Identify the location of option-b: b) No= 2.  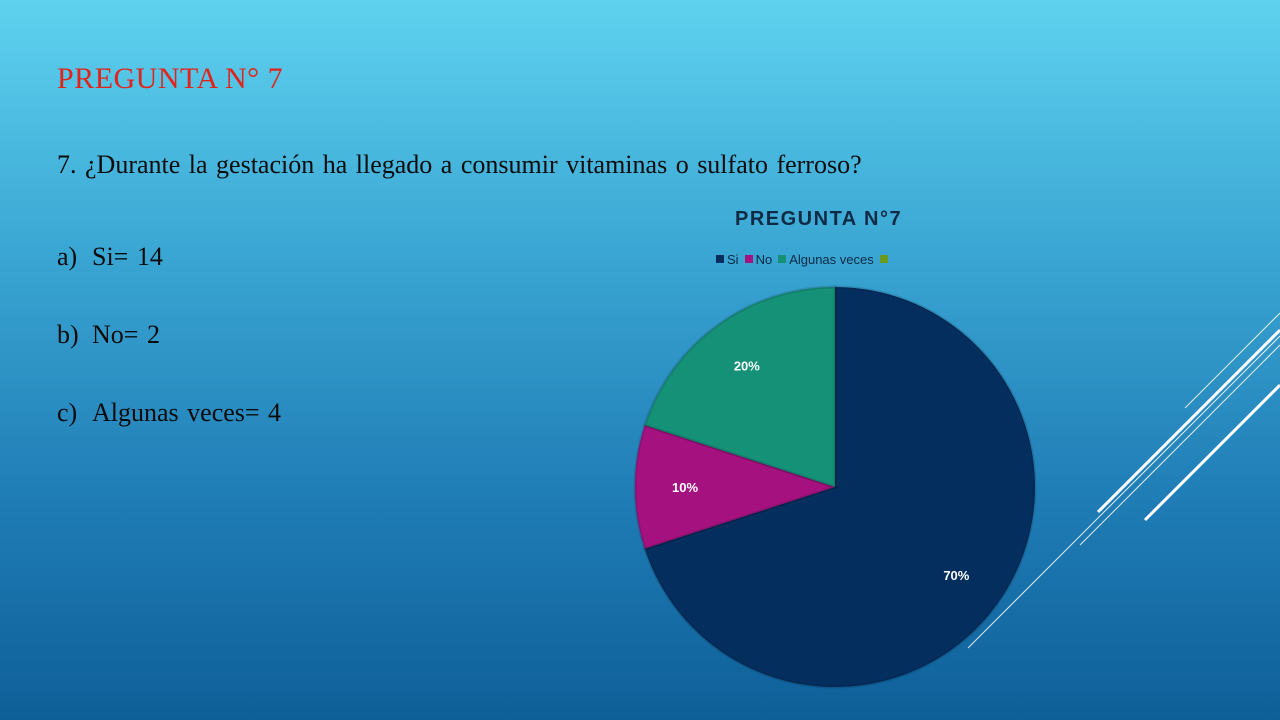
(108, 335).